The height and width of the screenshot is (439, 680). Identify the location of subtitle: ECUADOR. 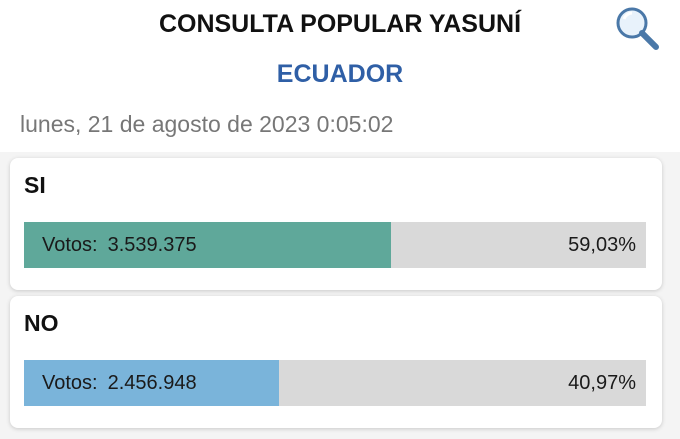
(340, 74).